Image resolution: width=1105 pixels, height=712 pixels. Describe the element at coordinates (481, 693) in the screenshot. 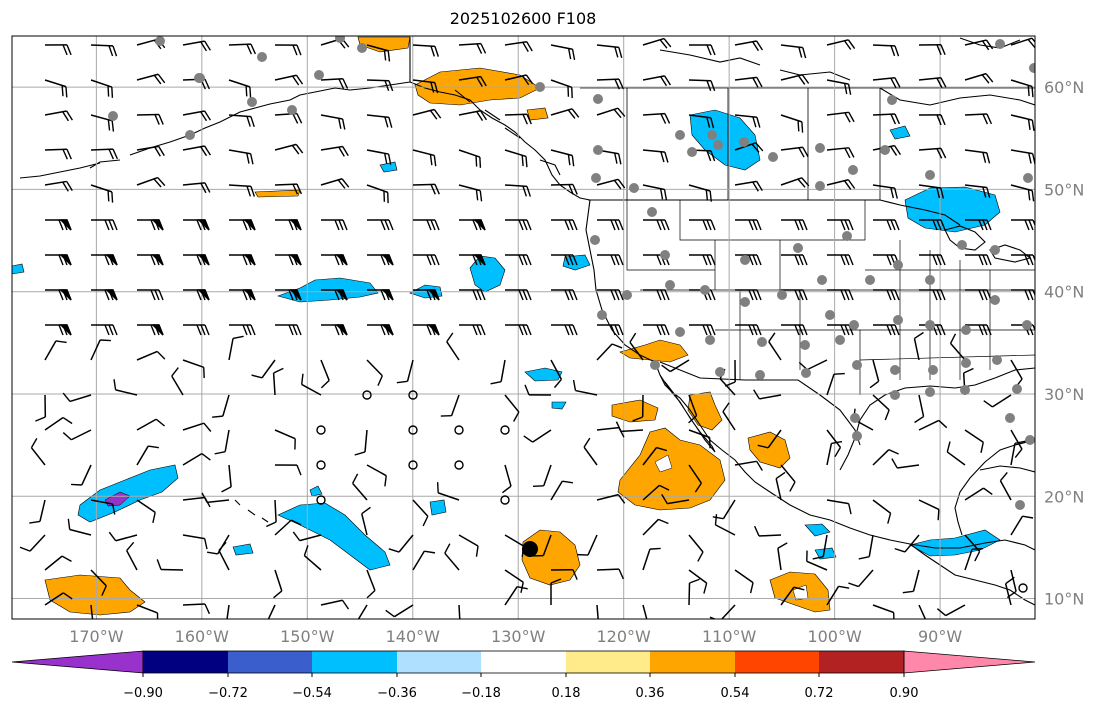

I see `colorbar-tick-label: −0.18` at that location.